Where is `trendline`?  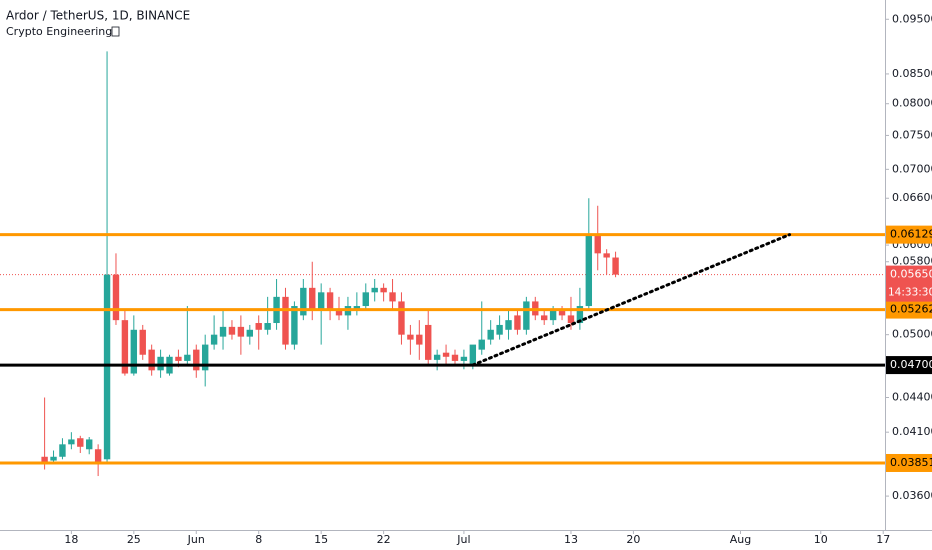 trendline is located at coordinates (631, 300).